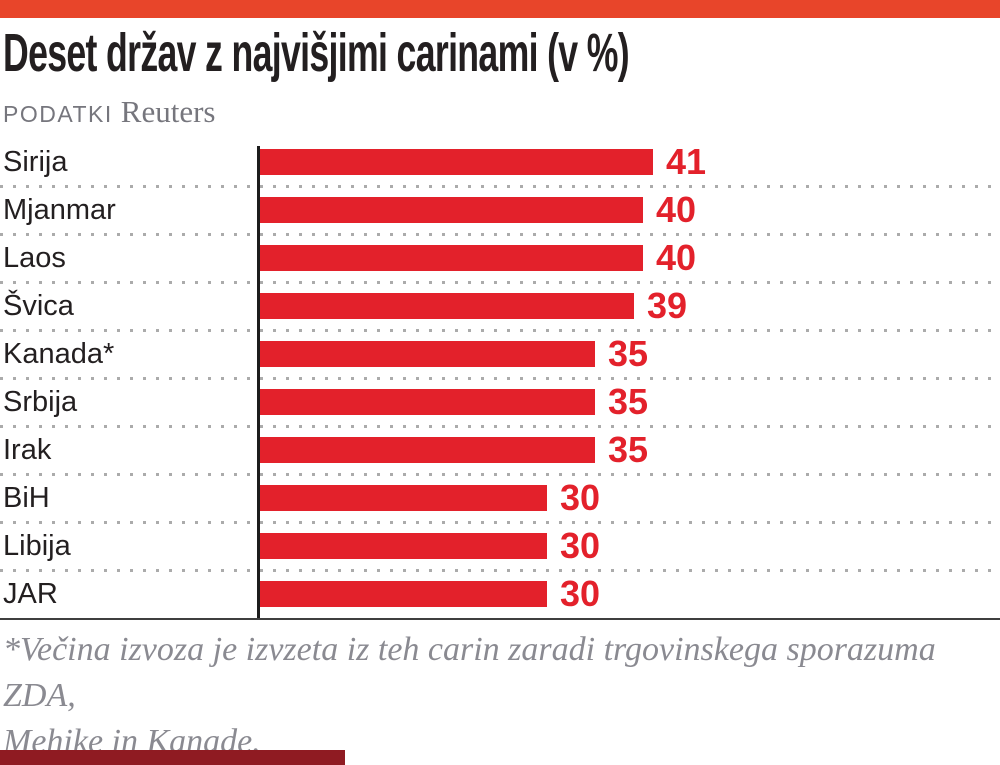 This screenshot has height=765, width=1000. I want to click on category-label: JAR, so click(30, 593).